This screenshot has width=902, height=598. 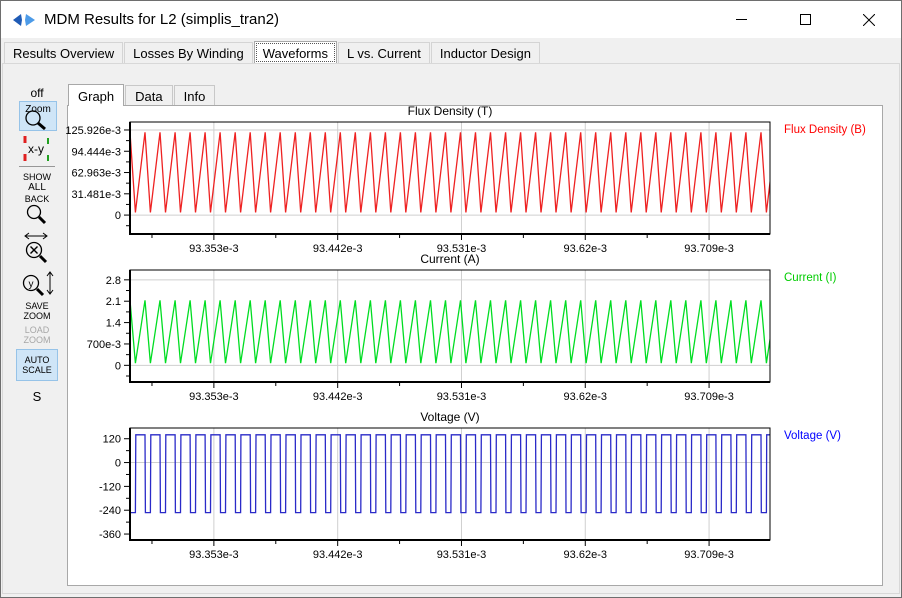 I want to click on graph-subtab-bar: Graph Data Info, so click(x=142, y=94).